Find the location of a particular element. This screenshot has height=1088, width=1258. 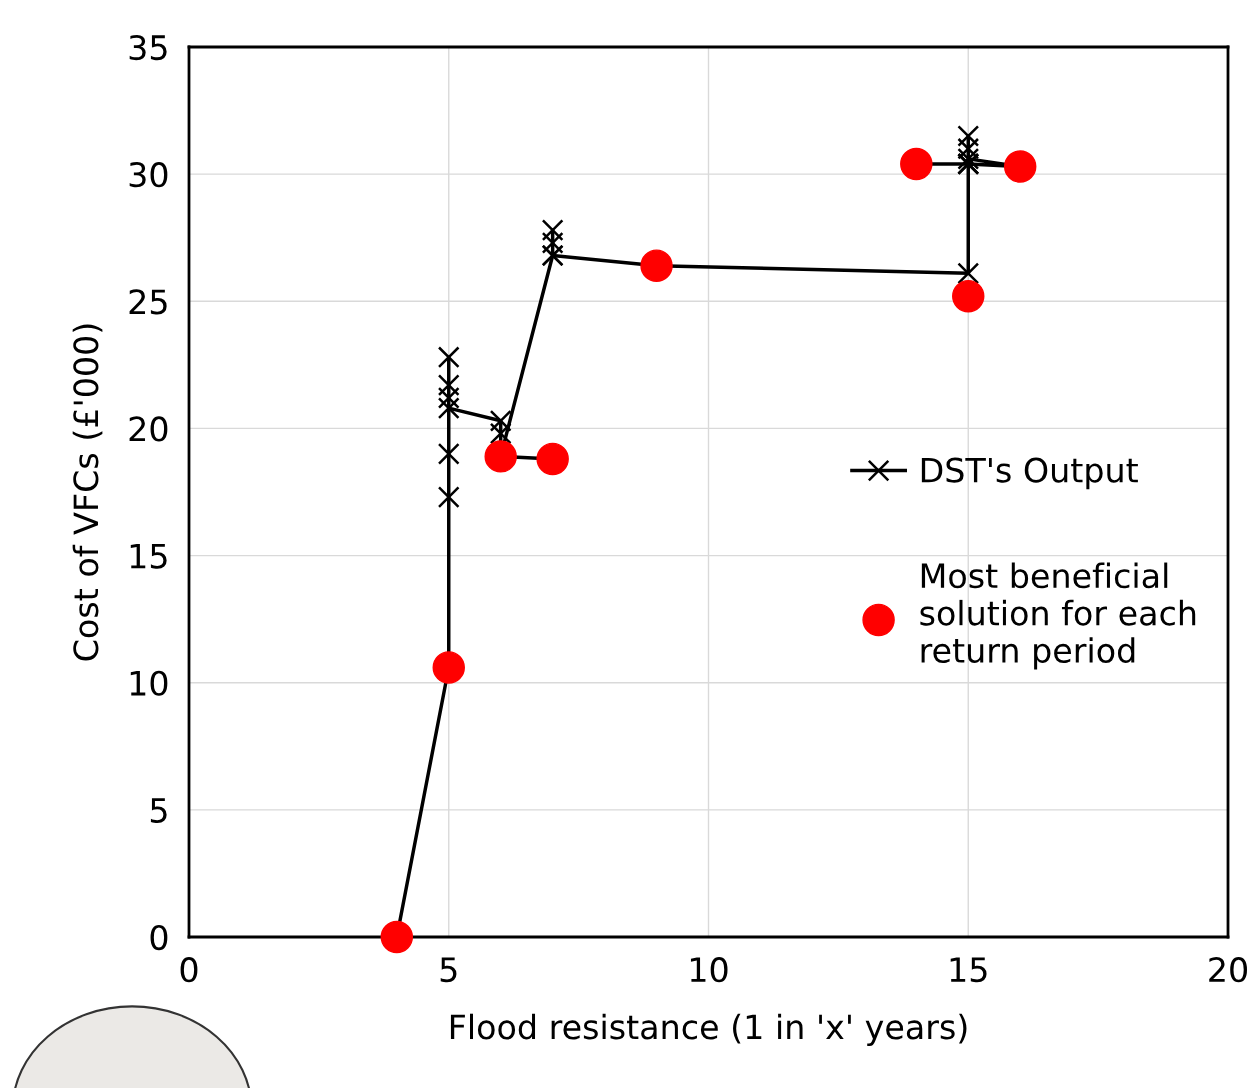

legend-label: Most beneficial solution for each return period is located at coordinates (1058, 616).